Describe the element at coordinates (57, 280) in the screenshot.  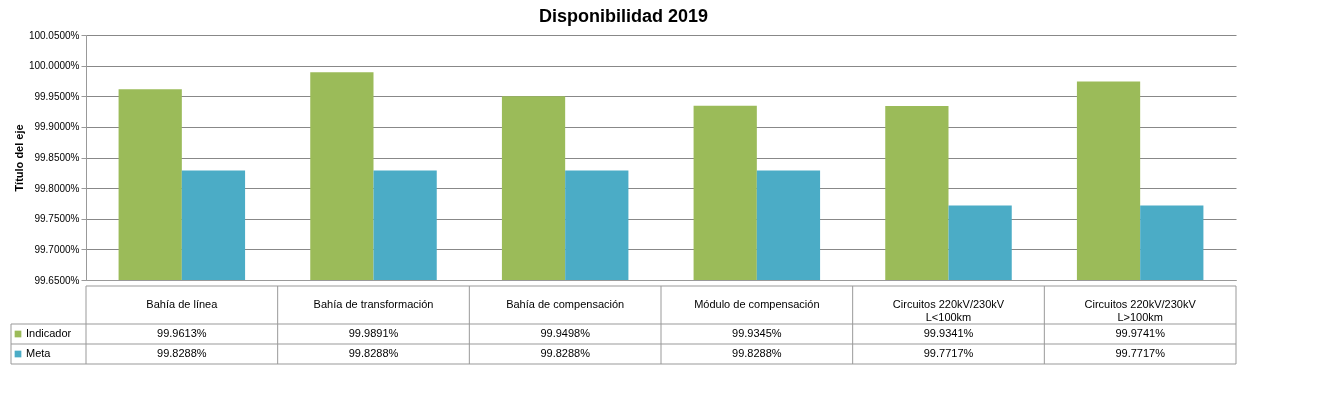
I see `y-tick-label: 99.6500%` at that location.